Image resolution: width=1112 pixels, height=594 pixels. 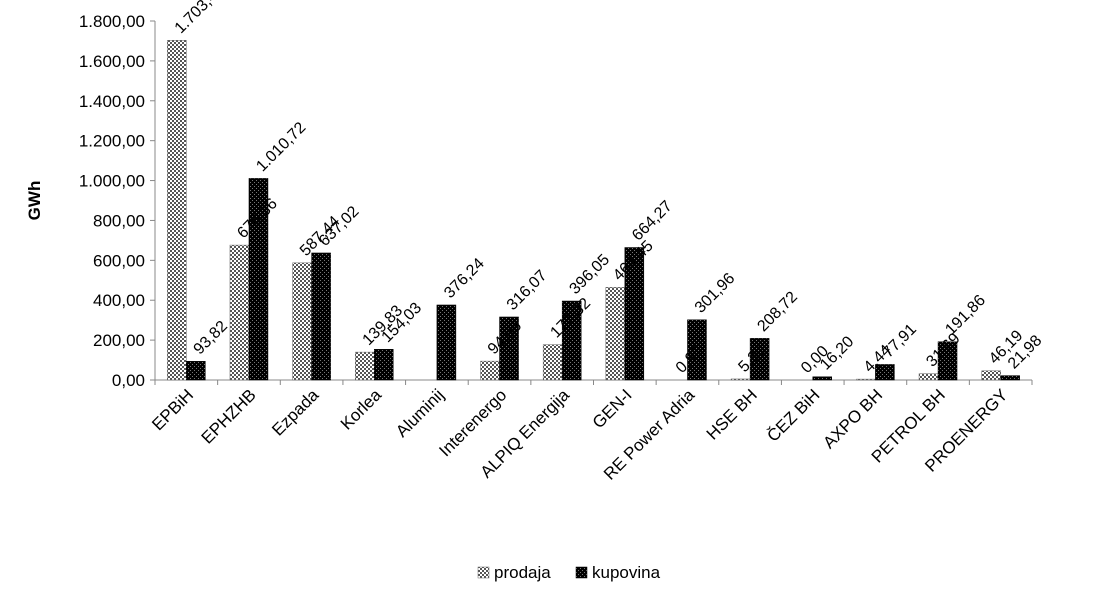 What do you see at coordinates (119, 220) in the screenshot?
I see `y-tick-label: 800,00` at bounding box center [119, 220].